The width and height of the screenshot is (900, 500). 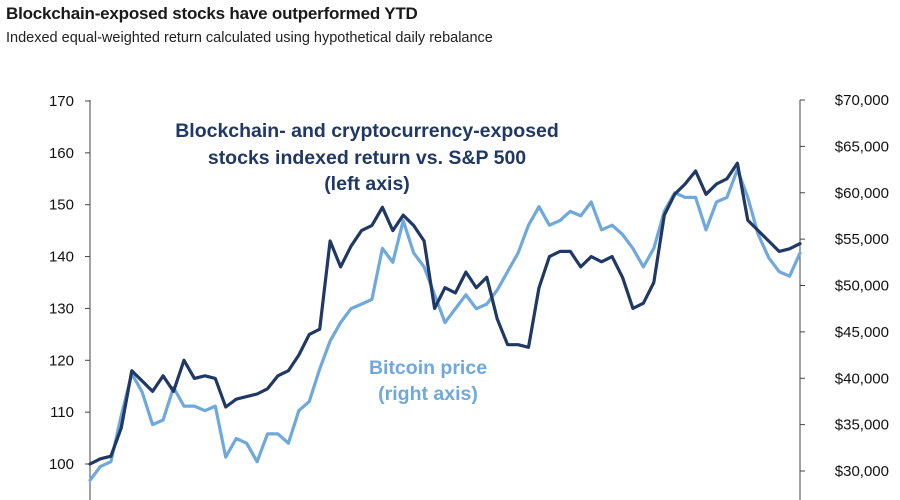 What do you see at coordinates (862, 239) in the screenshot?
I see `right-tick-label: $55,000` at bounding box center [862, 239].